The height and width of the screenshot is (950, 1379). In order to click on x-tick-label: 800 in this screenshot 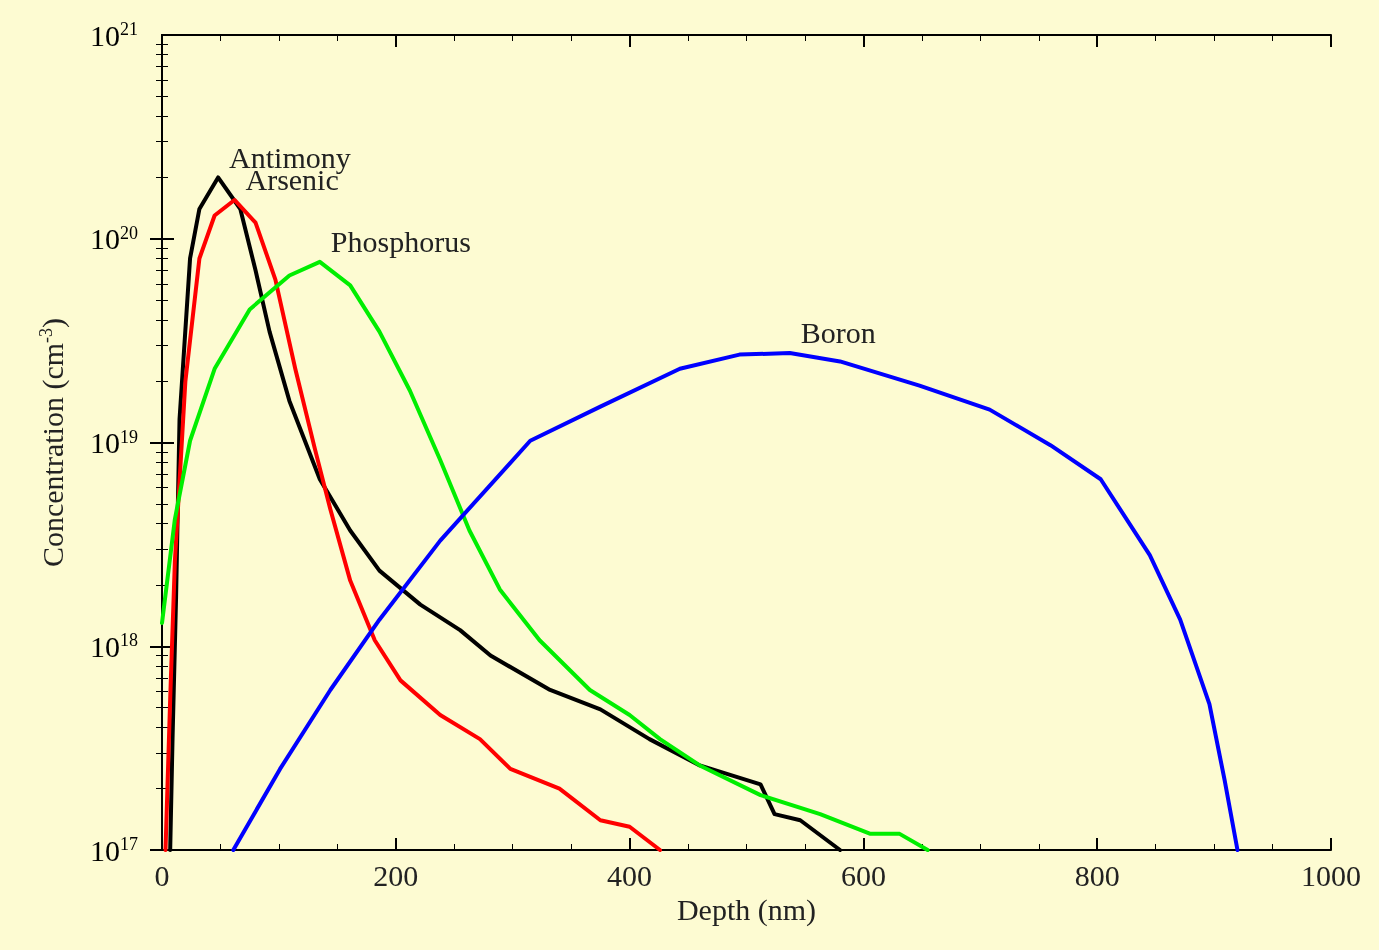, I will do `click(1097, 875)`.